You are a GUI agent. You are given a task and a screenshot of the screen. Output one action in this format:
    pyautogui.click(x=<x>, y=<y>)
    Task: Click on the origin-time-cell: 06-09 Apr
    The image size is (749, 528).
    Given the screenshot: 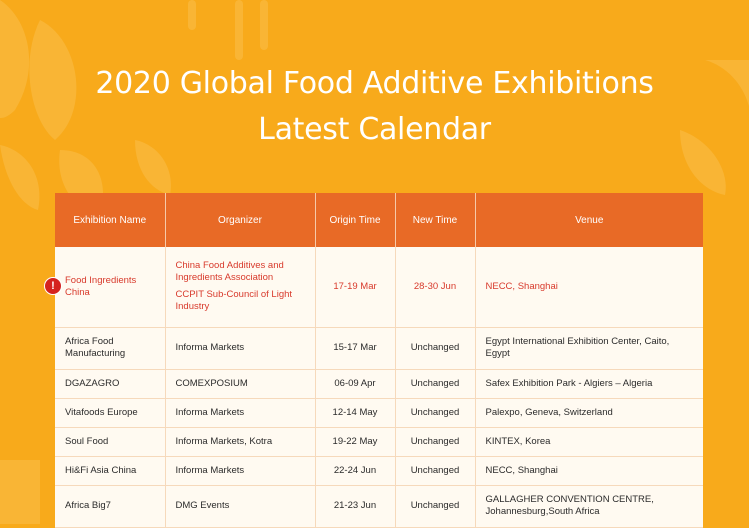 What is the action you would take?
    pyautogui.click(x=355, y=384)
    